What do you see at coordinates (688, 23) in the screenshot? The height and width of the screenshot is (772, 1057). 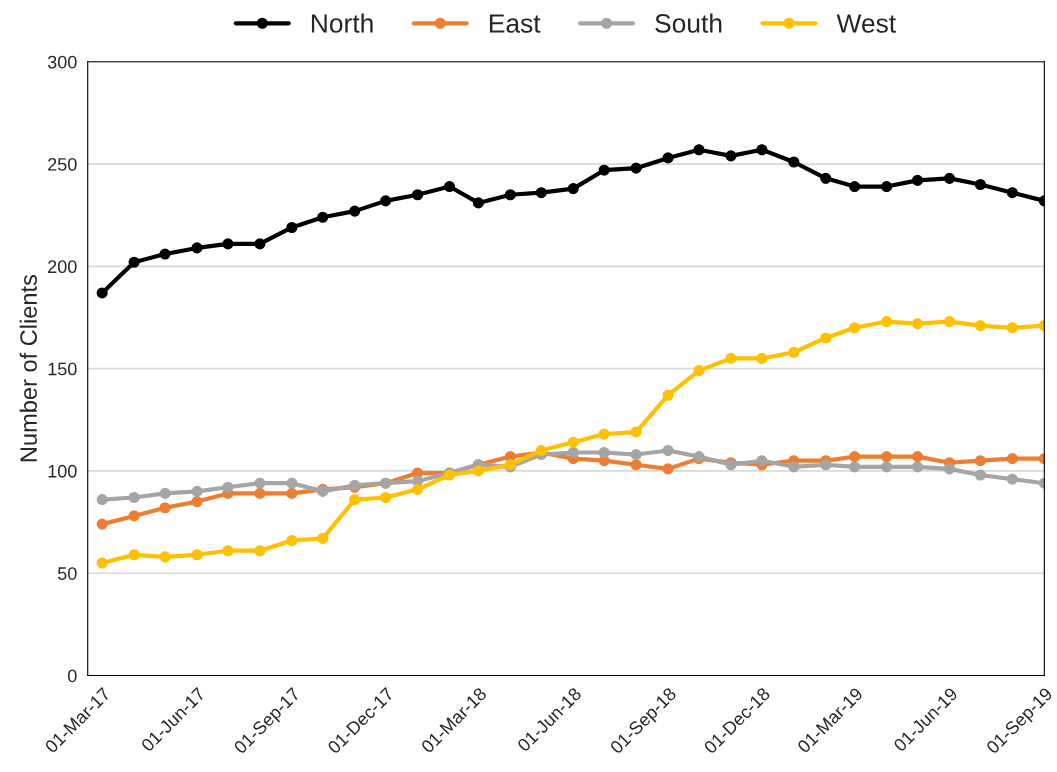 I see `legend-label: South` at bounding box center [688, 23].